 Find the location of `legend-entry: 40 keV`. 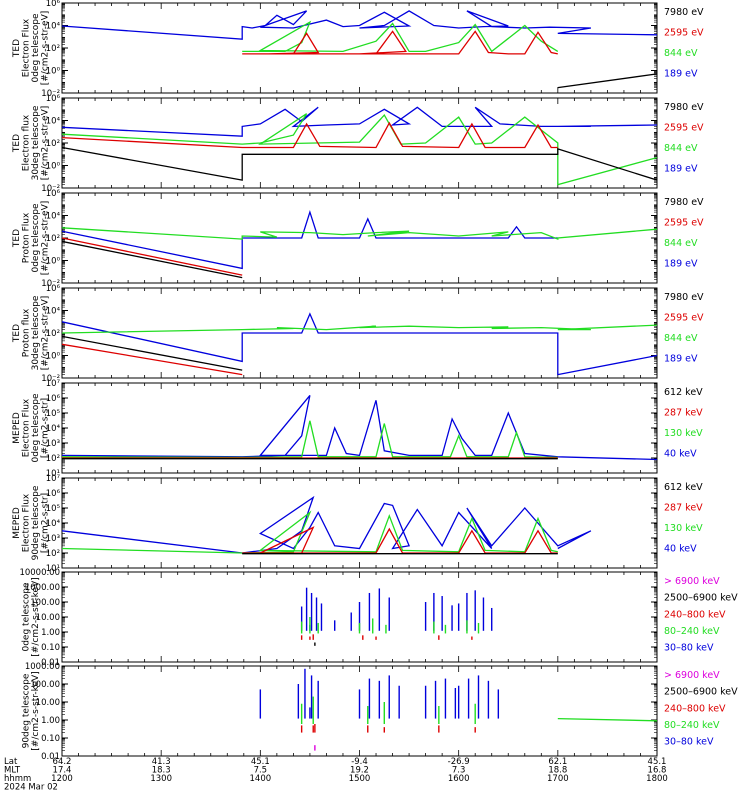

legend-entry: 40 keV is located at coordinates (680, 453).